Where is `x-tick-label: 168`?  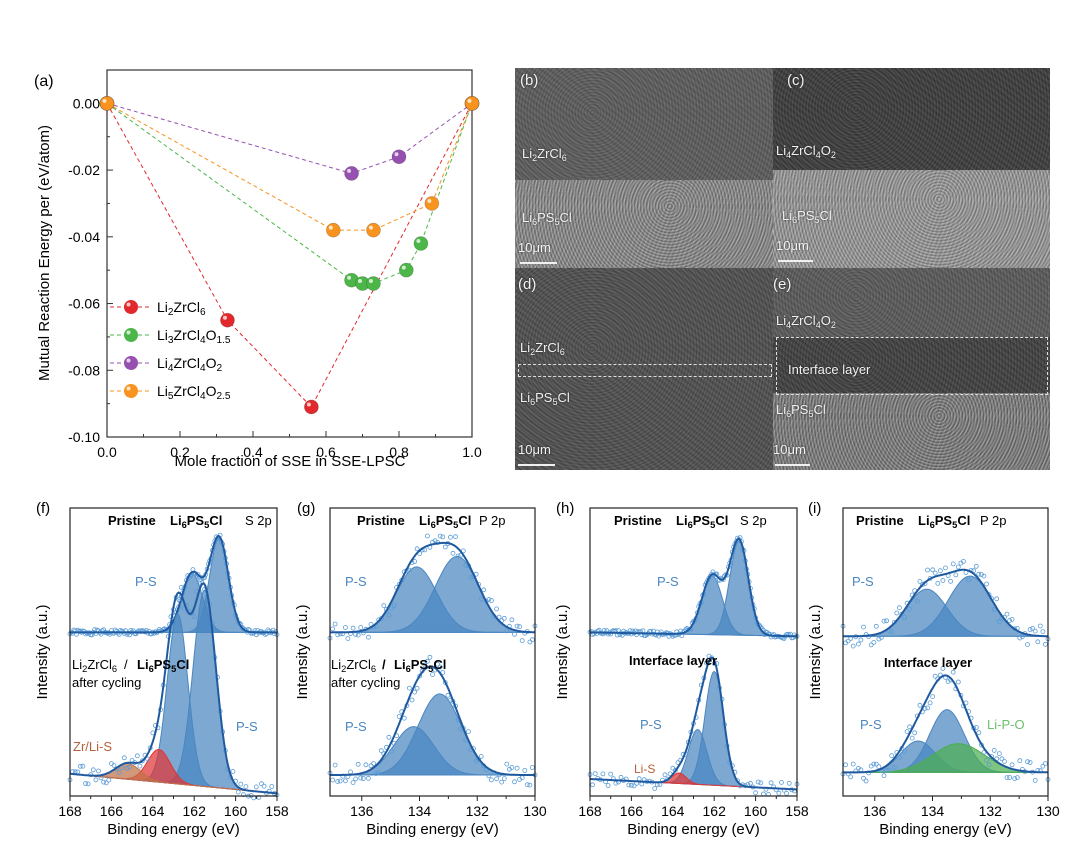
x-tick-label: 168 is located at coordinates (70, 811).